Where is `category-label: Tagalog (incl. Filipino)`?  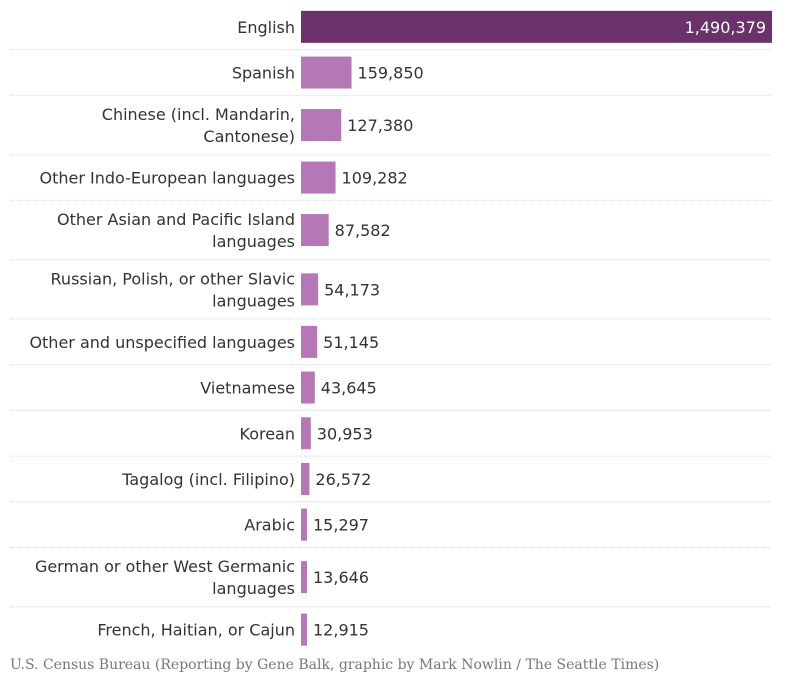
category-label: Tagalog (incl. Filipino) is located at coordinates (208, 479).